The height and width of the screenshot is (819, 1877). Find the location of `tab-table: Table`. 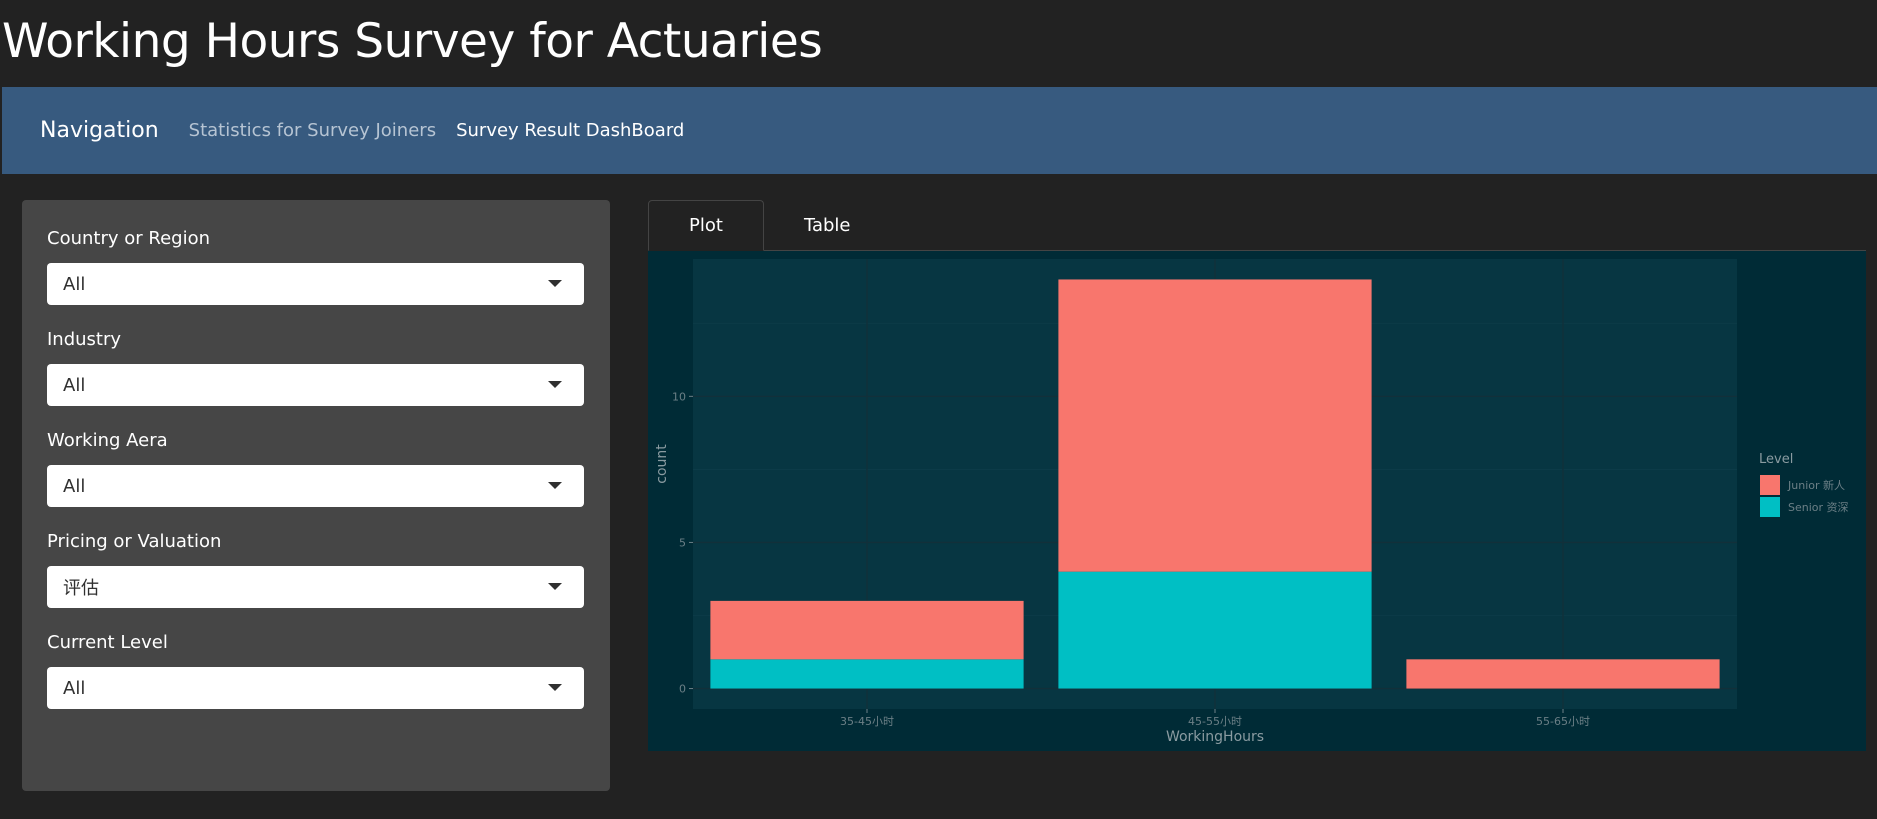

tab-table: Table is located at coordinates (827, 225).